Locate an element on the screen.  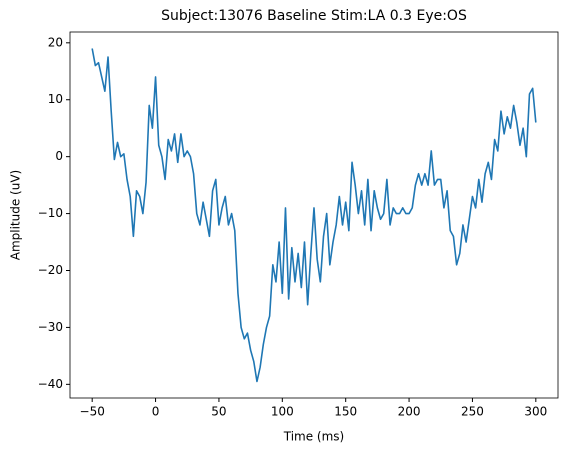
x-axis-label: Time (ms) is located at coordinates (314, 437).